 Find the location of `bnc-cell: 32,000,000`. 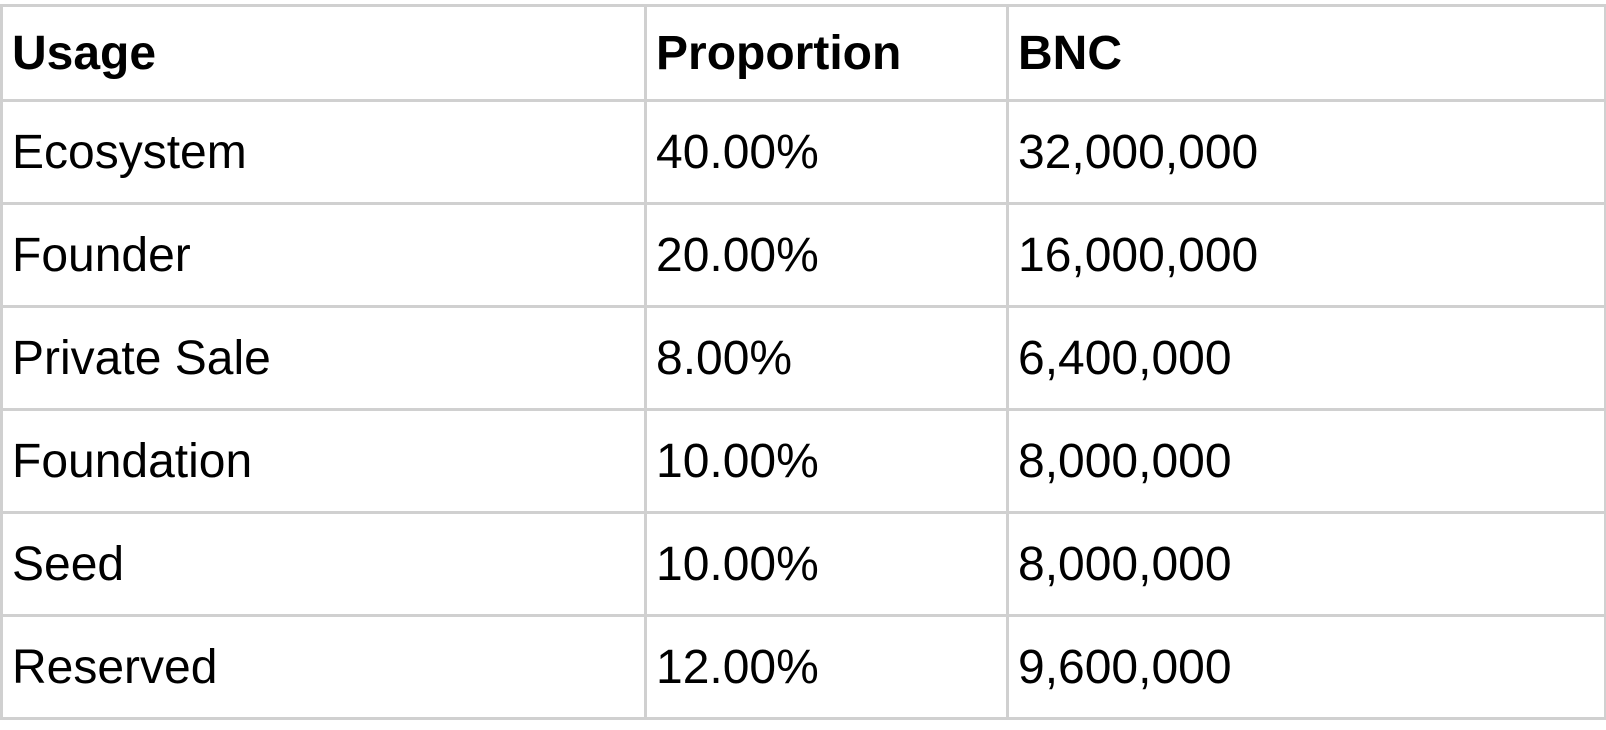

bnc-cell: 32,000,000 is located at coordinates (1306, 152).